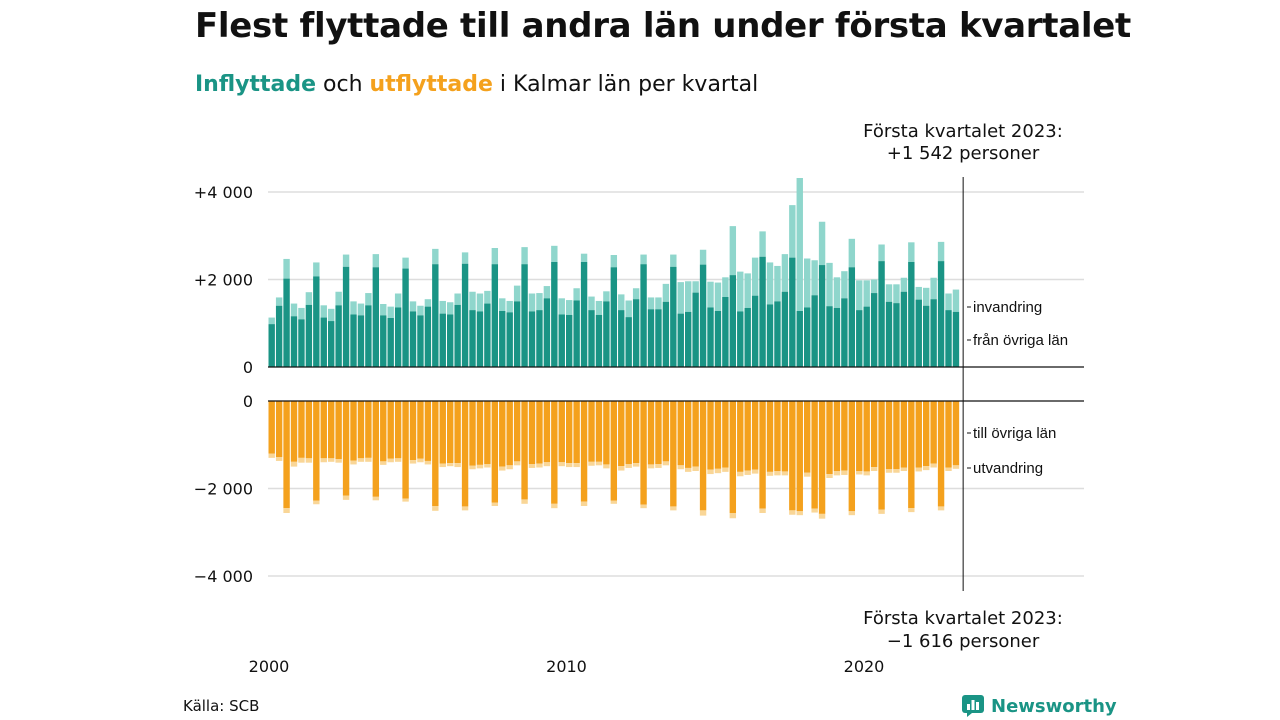 The image size is (1280, 720). What do you see at coordinates (256, 84) in the screenshot?
I see `subtitle-in-word: Inflyttade` at bounding box center [256, 84].